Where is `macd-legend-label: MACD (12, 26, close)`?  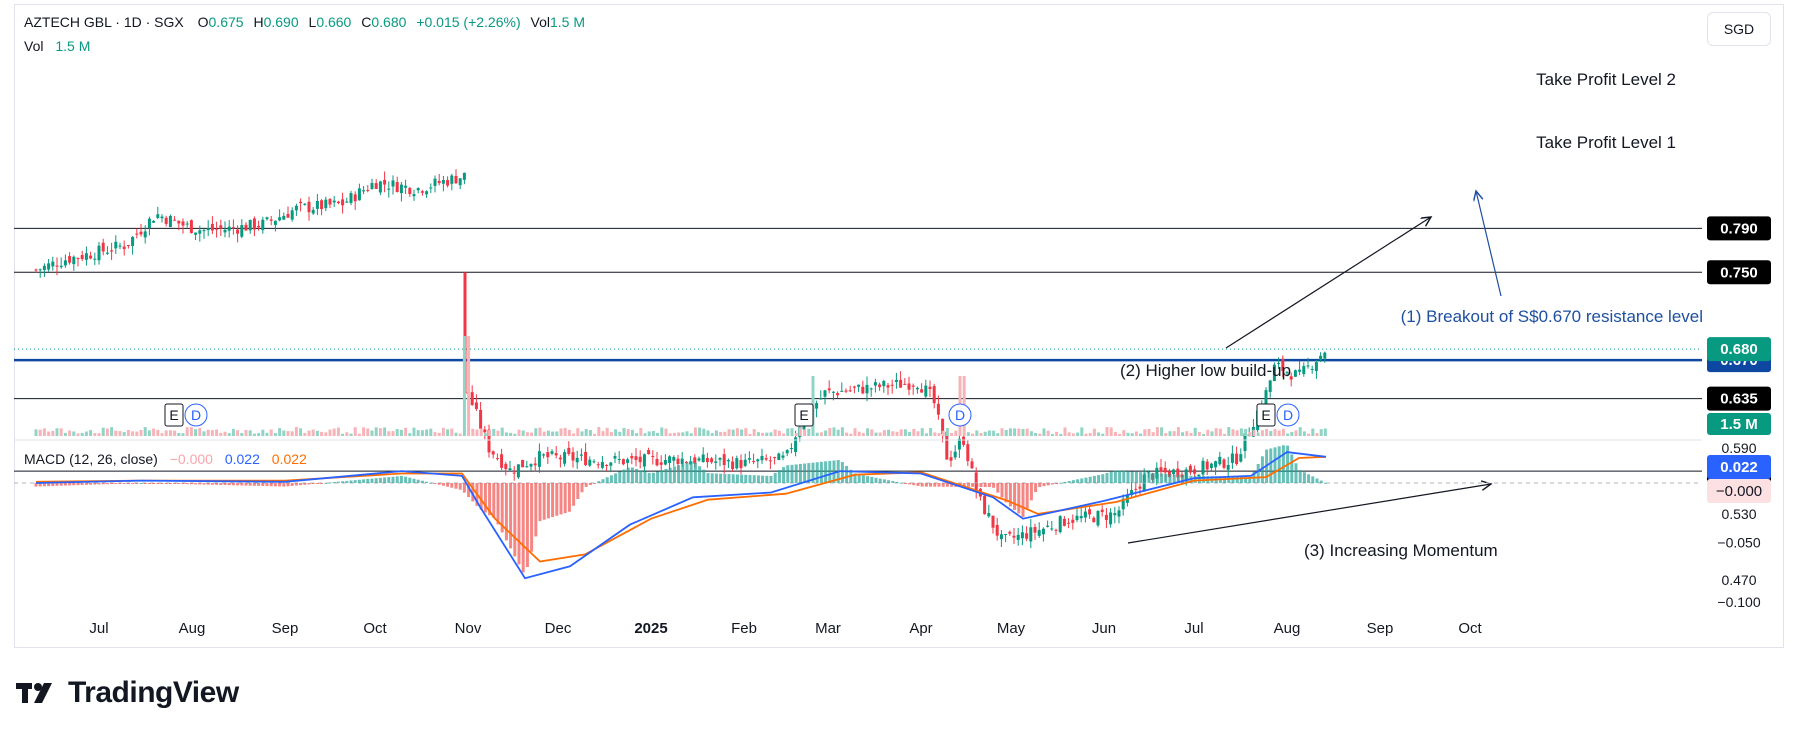 macd-legend-label: MACD (12, 26, close) is located at coordinates (91, 459).